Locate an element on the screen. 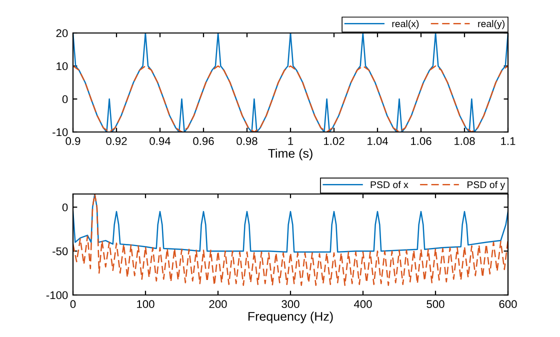 This screenshot has width=560, height=337. x-tick-label: 0 is located at coordinates (73, 304).